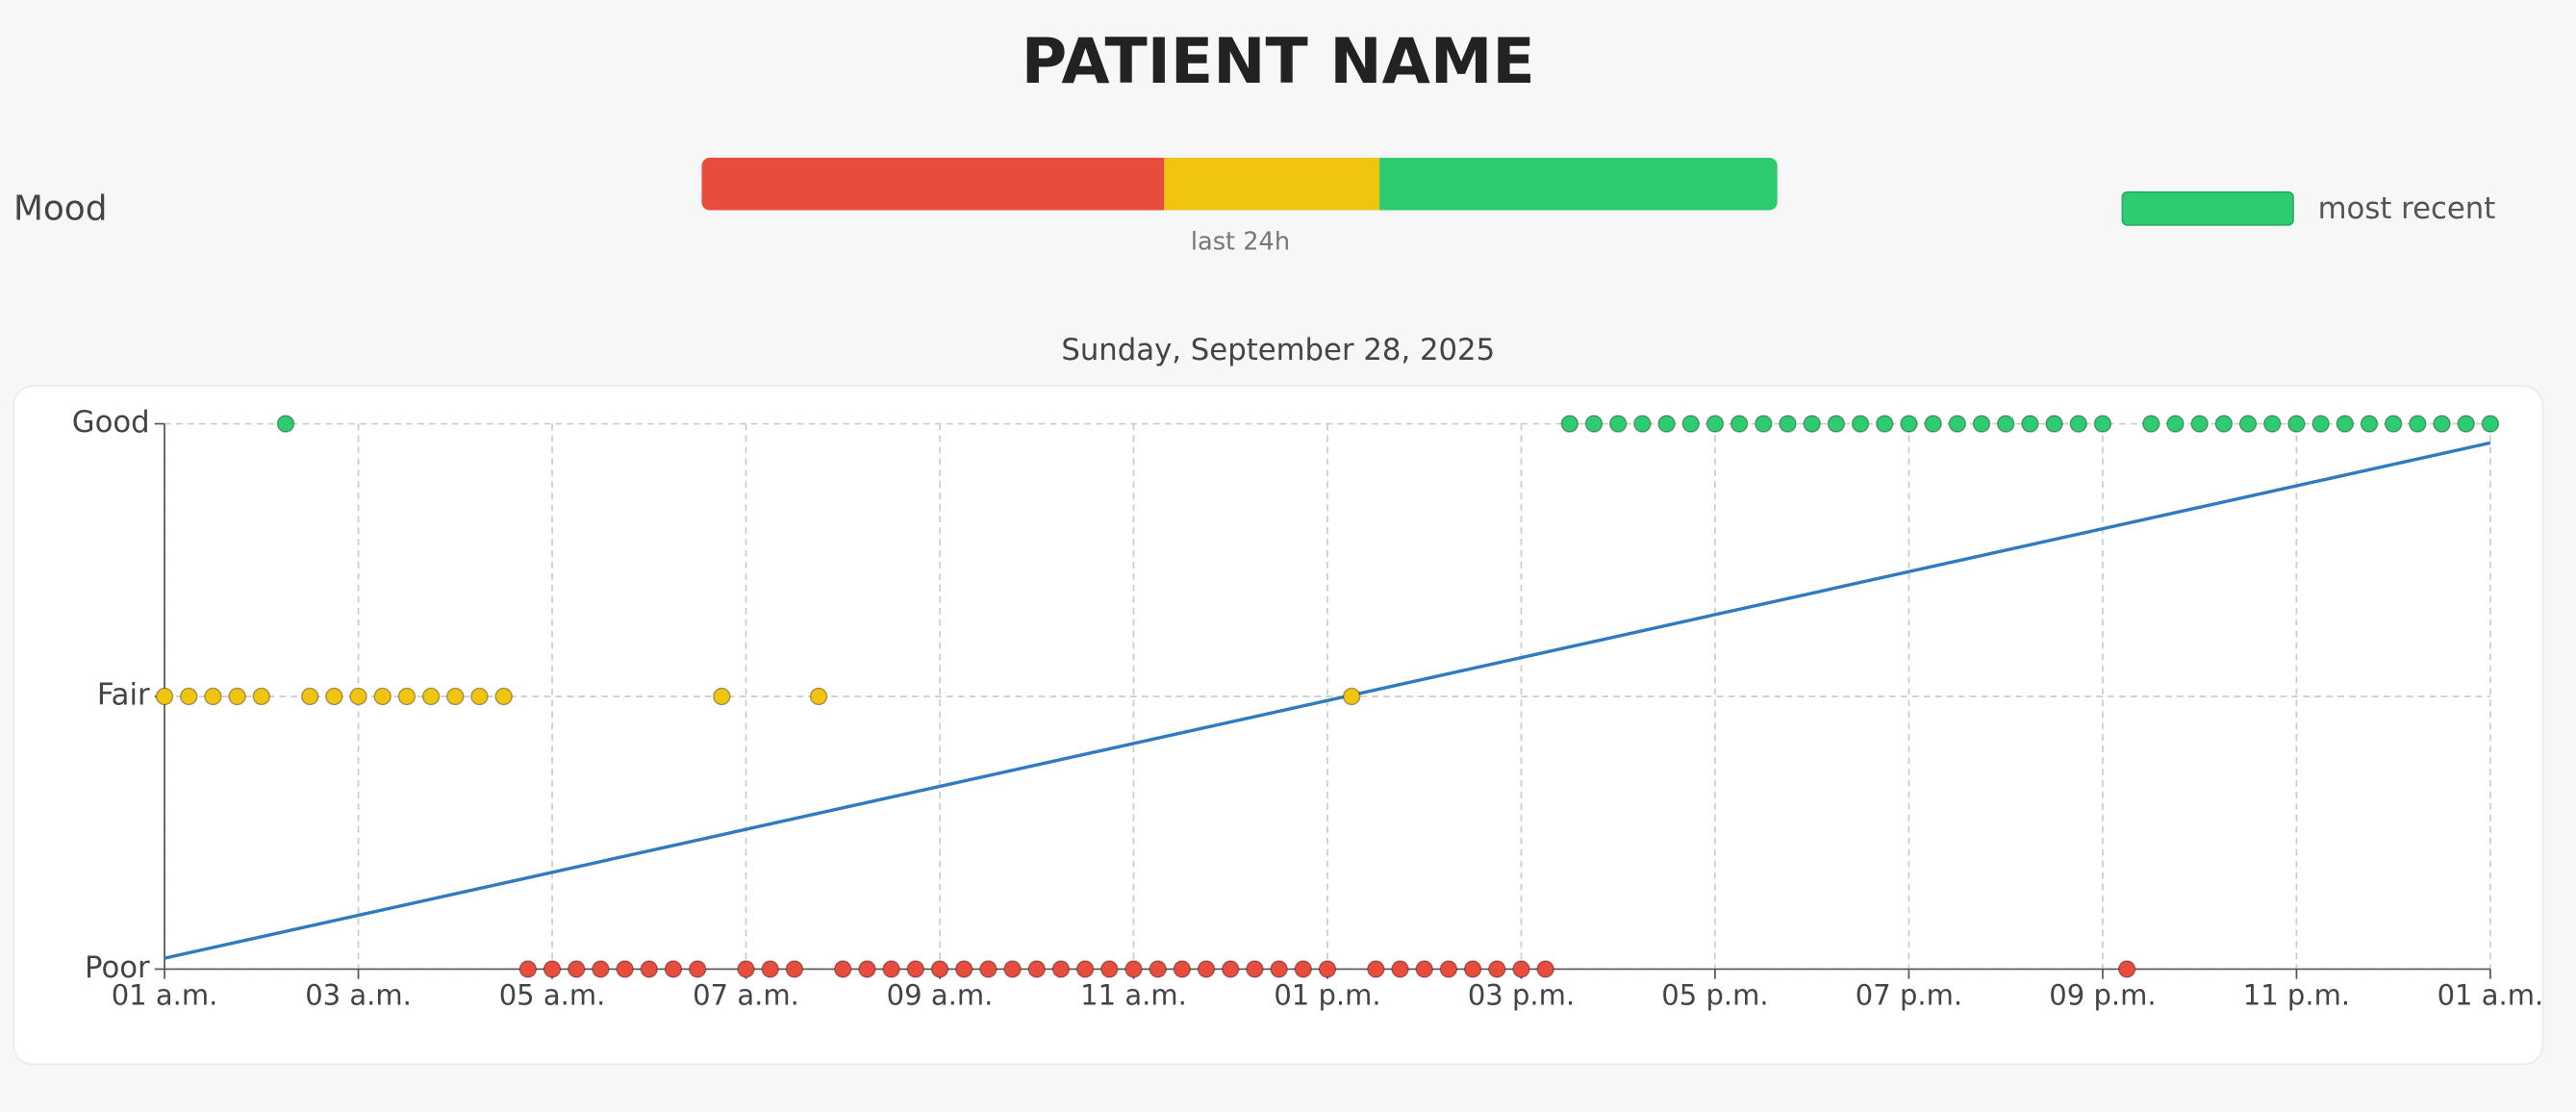 Image resolution: width=2576 pixels, height=1112 pixels. I want to click on date: Sunday, September 28, 2025, so click(1278, 350).